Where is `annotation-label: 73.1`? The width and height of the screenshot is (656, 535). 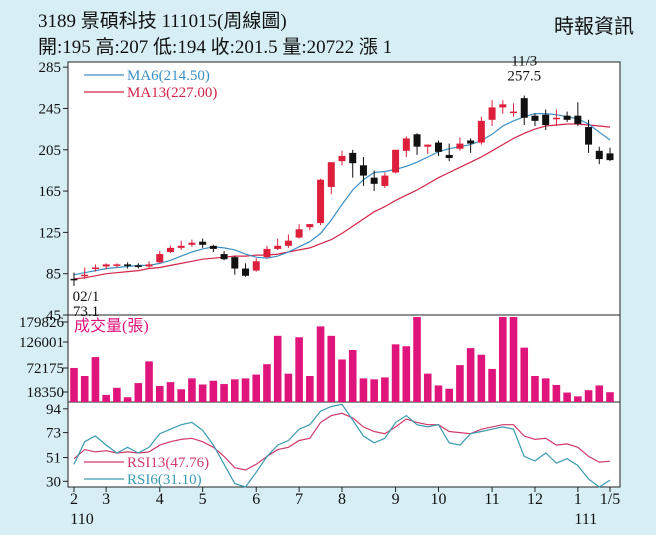
annotation-label: 73.1 is located at coordinates (86, 312).